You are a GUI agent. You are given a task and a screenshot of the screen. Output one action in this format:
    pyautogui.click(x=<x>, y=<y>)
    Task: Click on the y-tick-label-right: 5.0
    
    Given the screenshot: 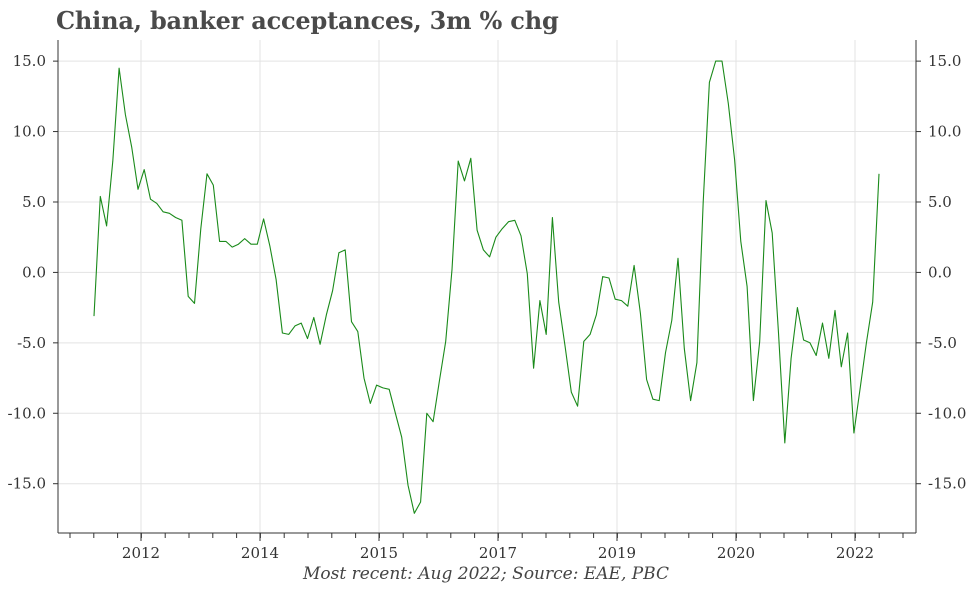 What is the action you would take?
    pyautogui.click(x=940, y=202)
    